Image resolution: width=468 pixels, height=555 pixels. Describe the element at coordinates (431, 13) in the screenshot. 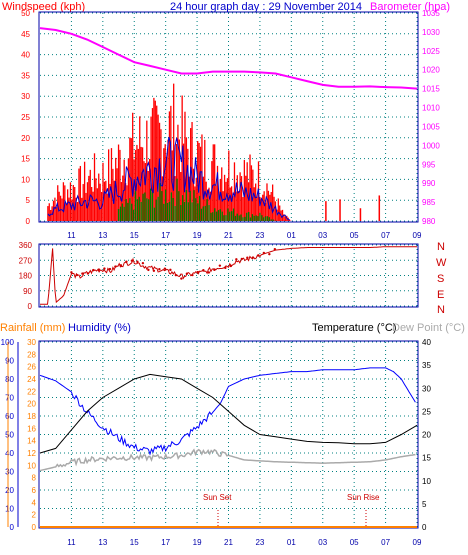

I see `barometer-tick-label: 1035` at that location.